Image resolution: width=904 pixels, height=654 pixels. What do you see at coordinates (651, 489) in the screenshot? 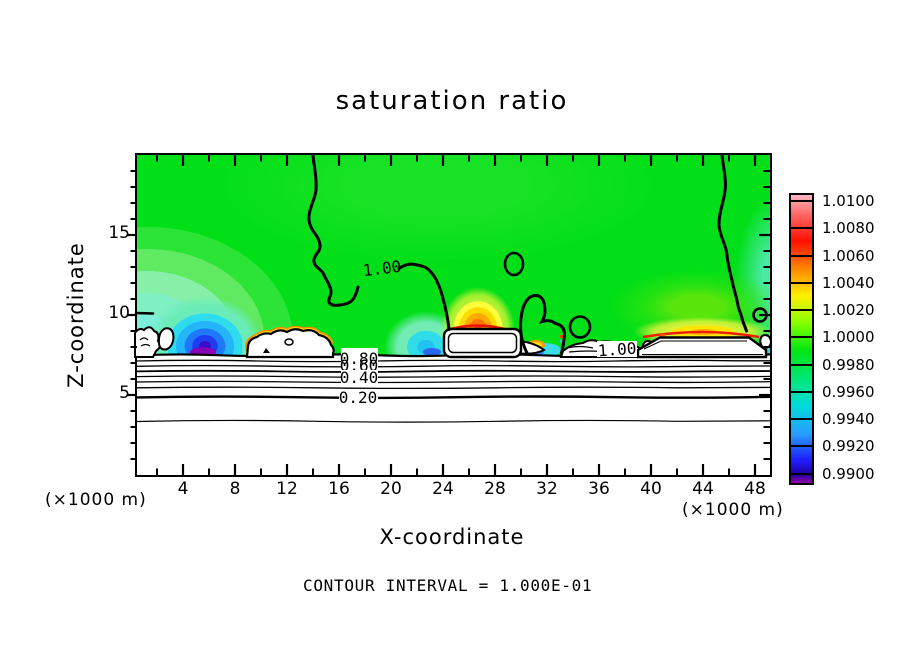
I see `x-tick-label: 40` at bounding box center [651, 489].